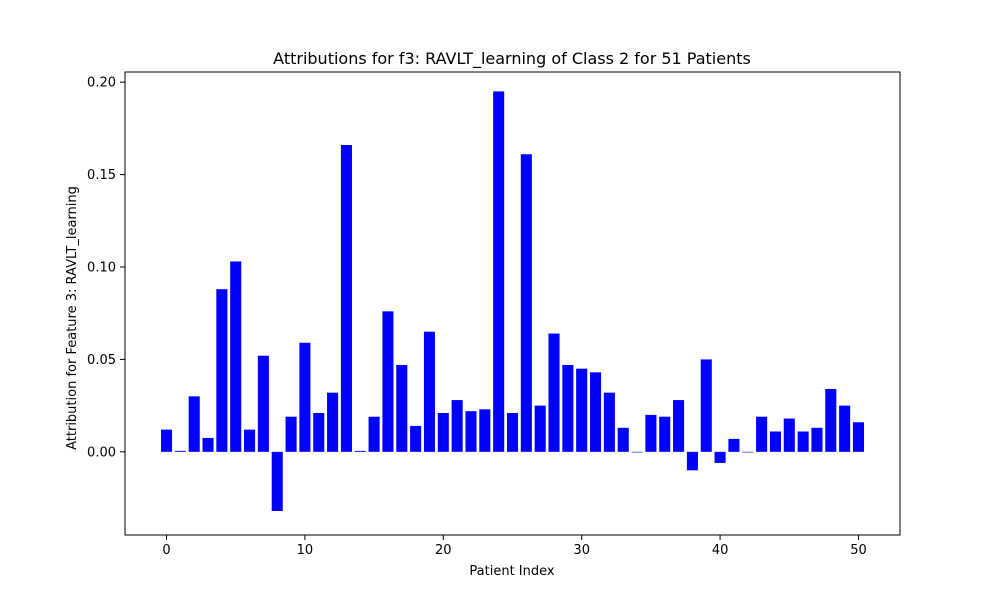  I want to click on y-tick-label: 0.10, so click(101, 267).